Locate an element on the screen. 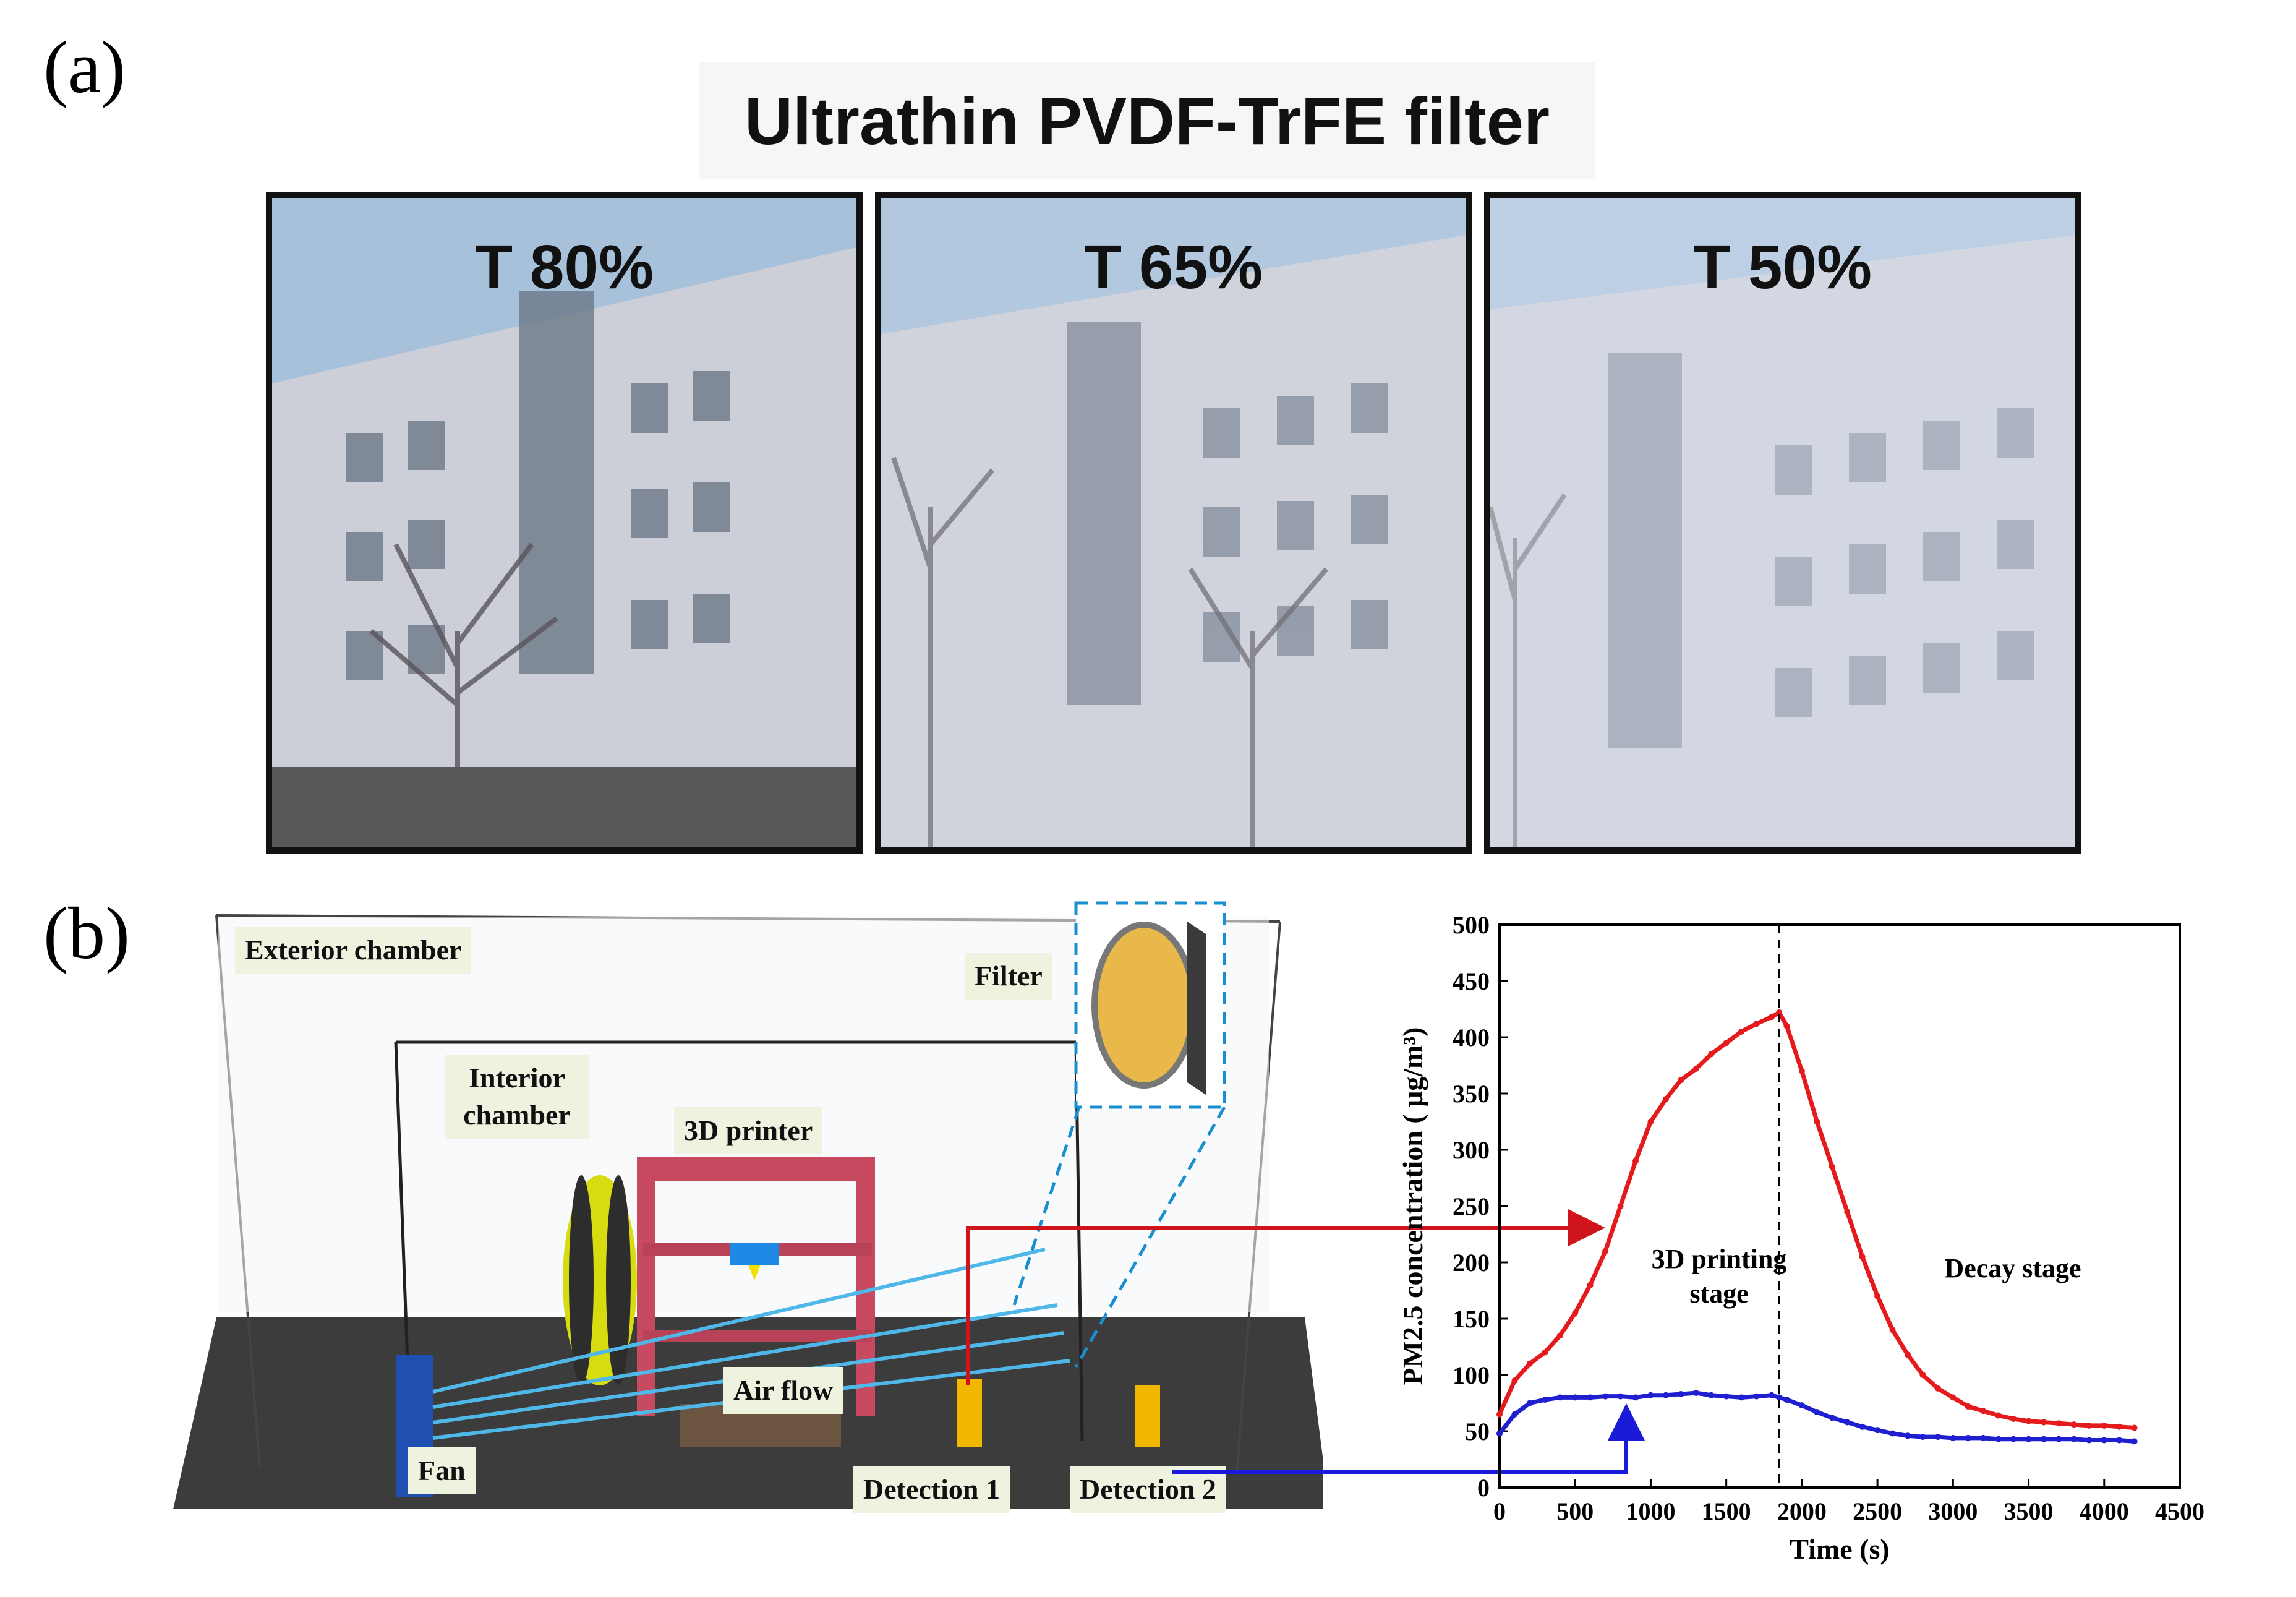  x-tick-label: 3000 is located at coordinates (1953, 1511).